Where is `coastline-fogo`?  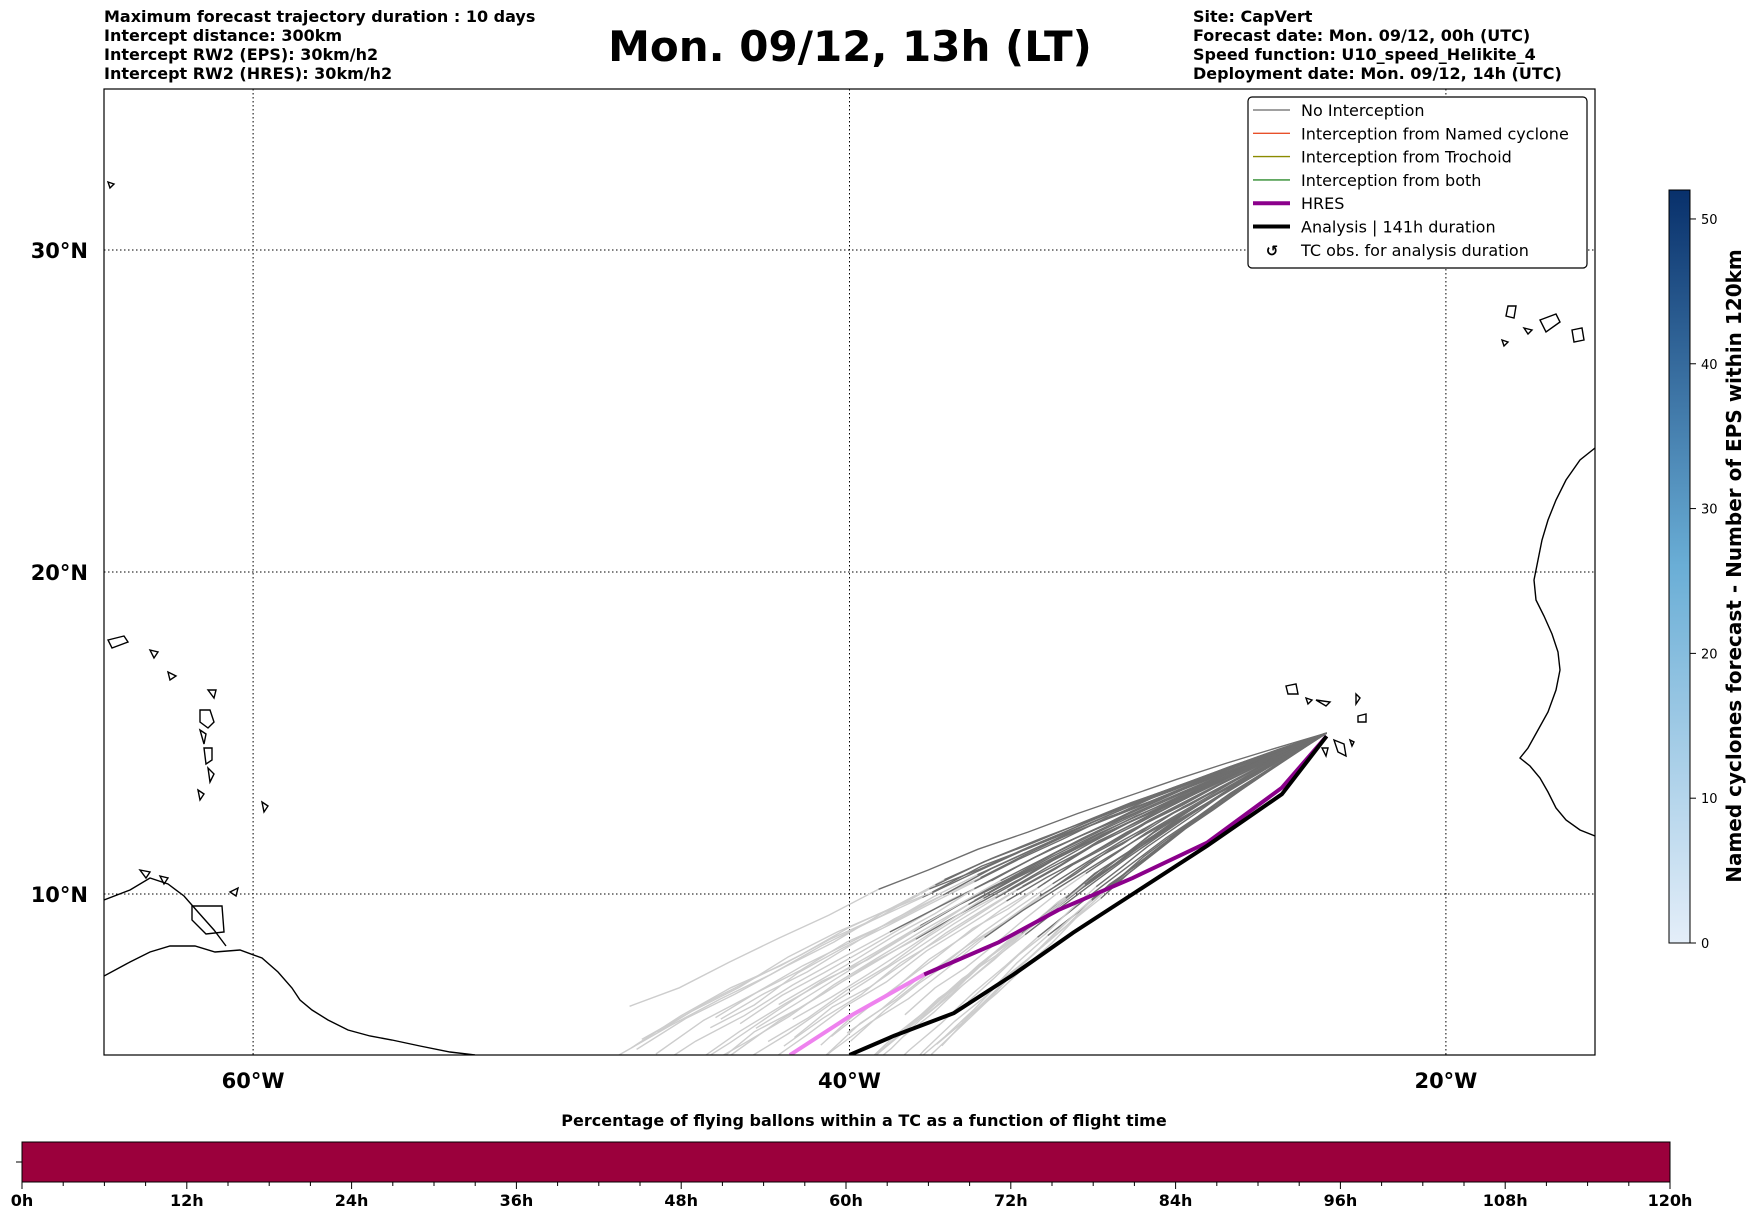 coastline-fogo is located at coordinates (1324, 753).